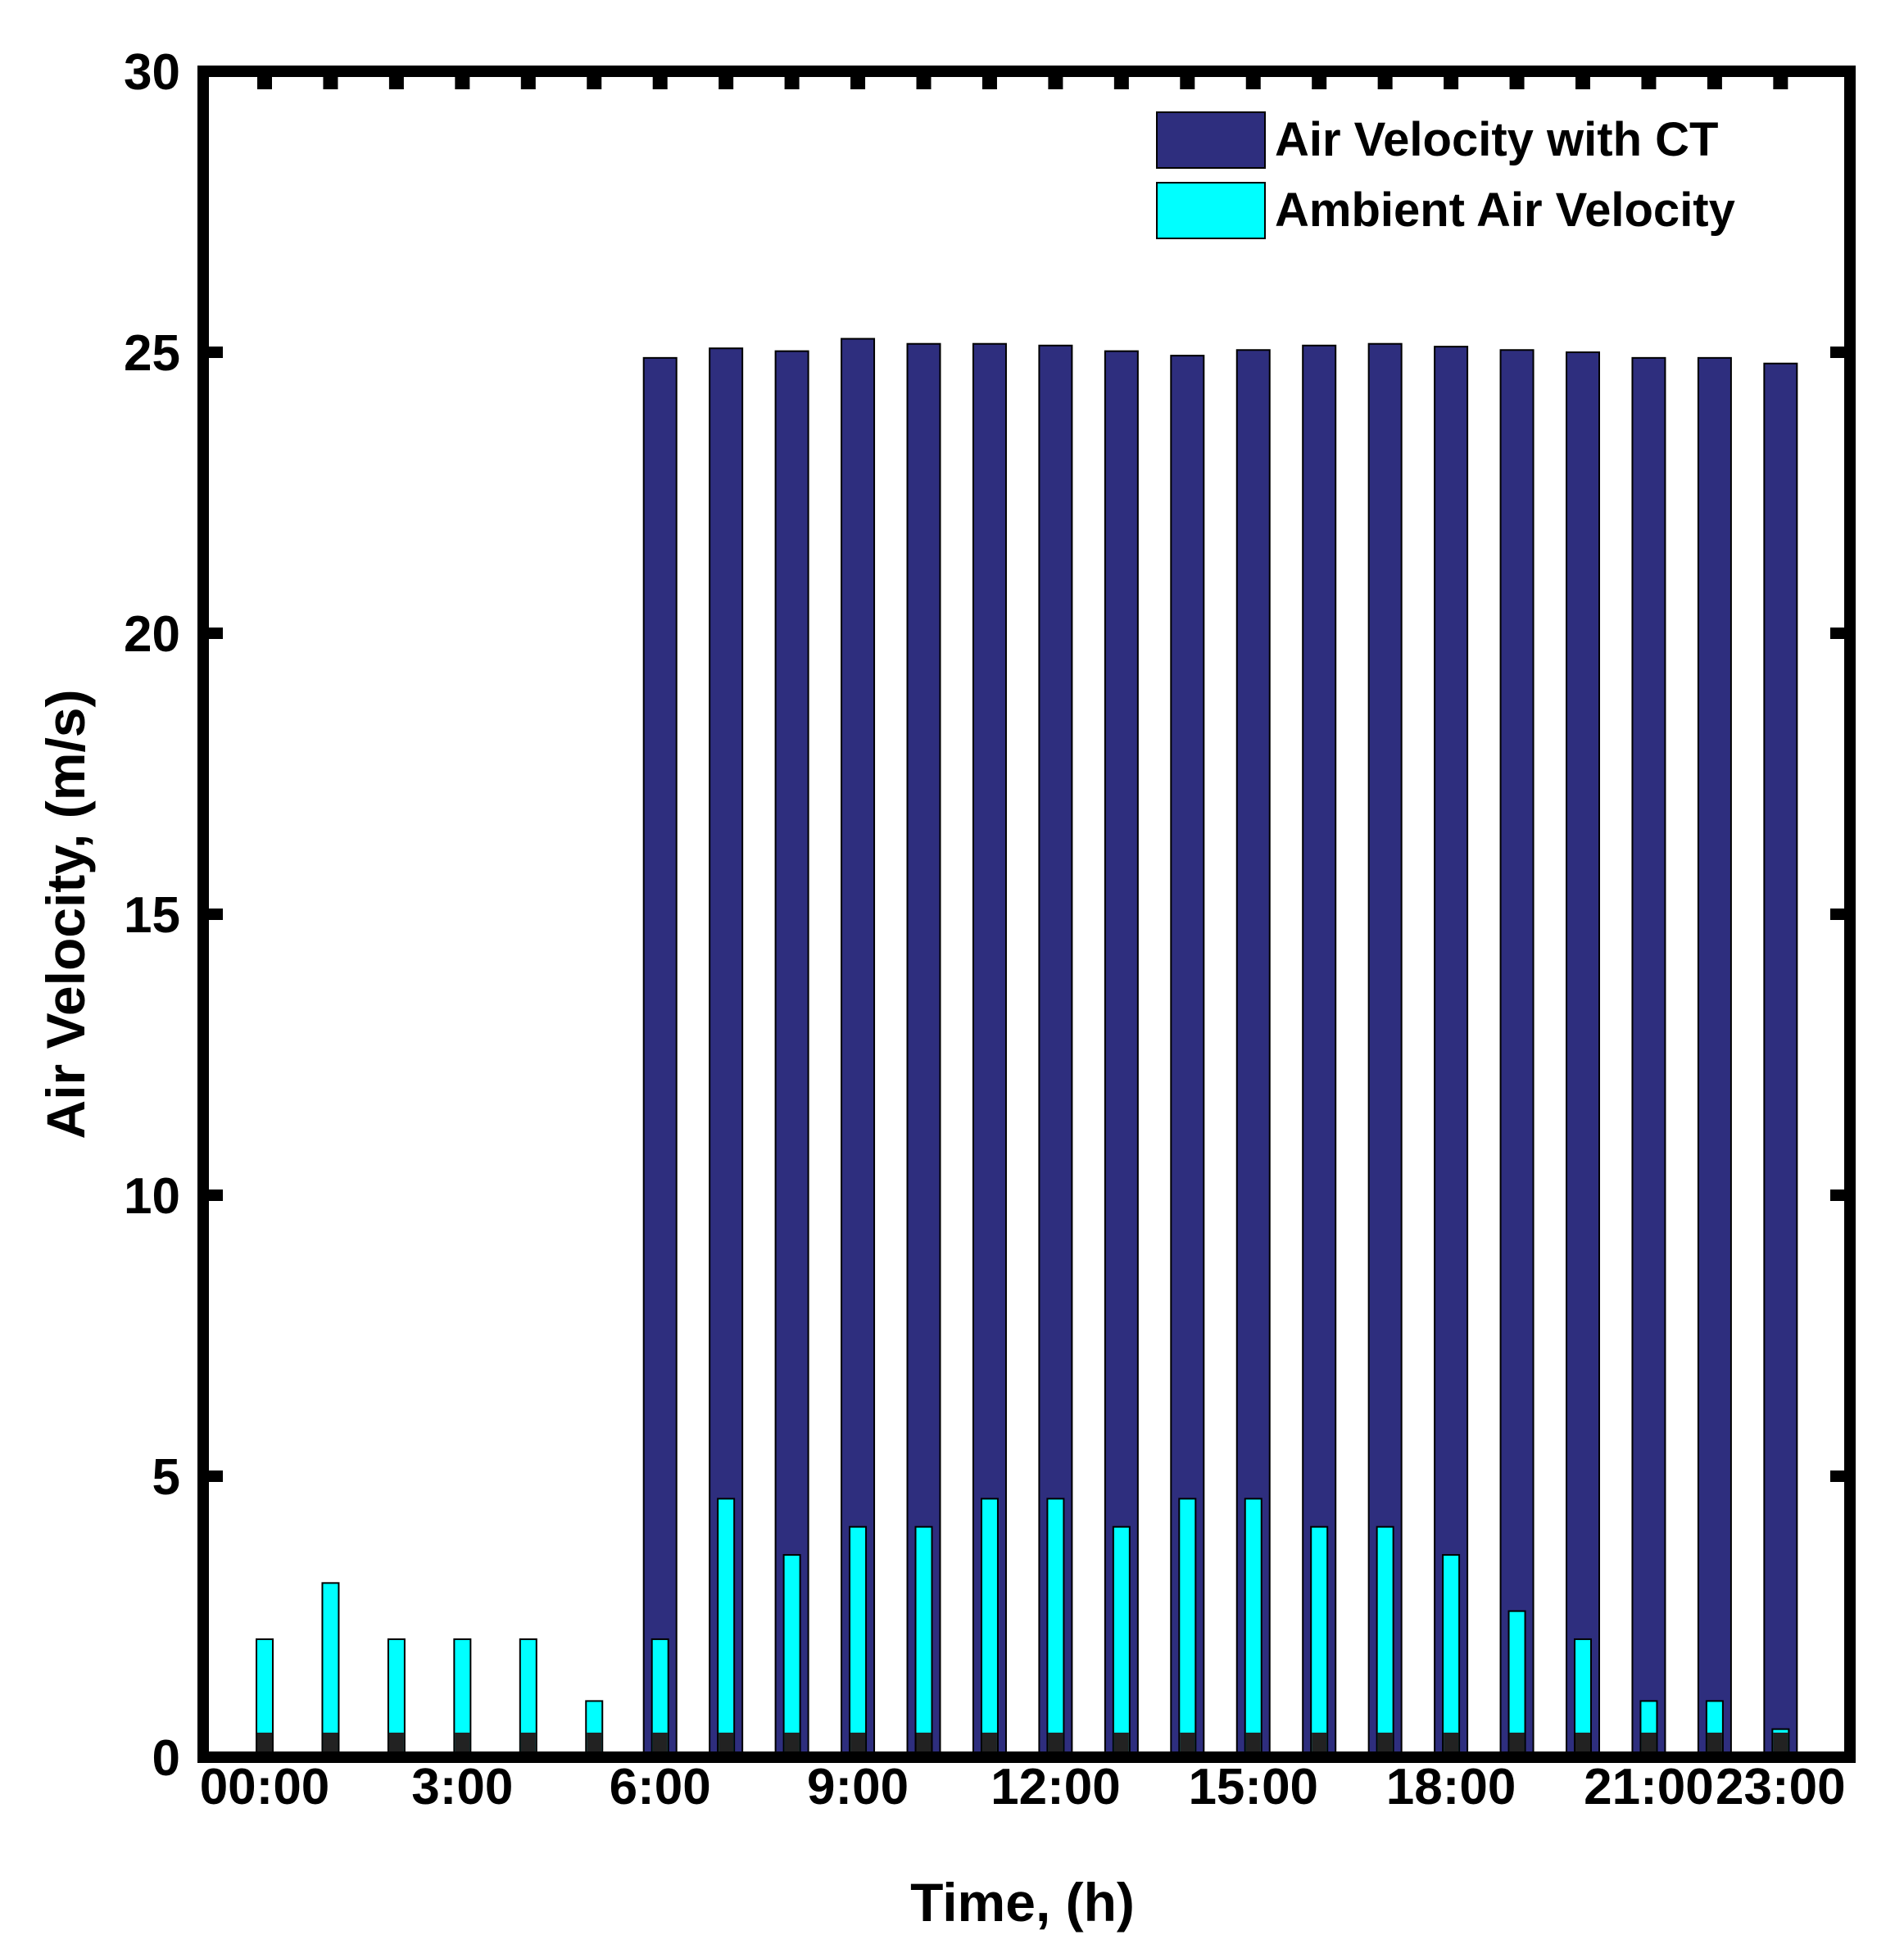  I want to click on legend-swatch-air-velocity-with-ct, so click(1211, 140).